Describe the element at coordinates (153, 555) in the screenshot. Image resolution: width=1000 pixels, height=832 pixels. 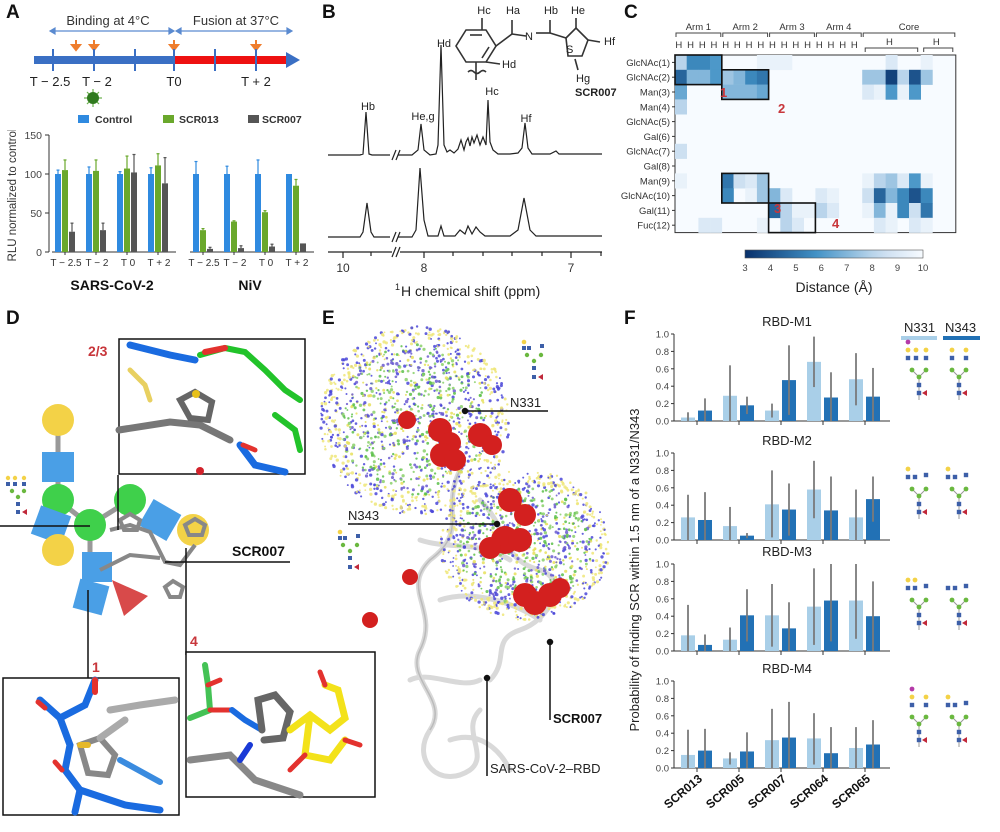
I see `scr007-sticks` at that location.